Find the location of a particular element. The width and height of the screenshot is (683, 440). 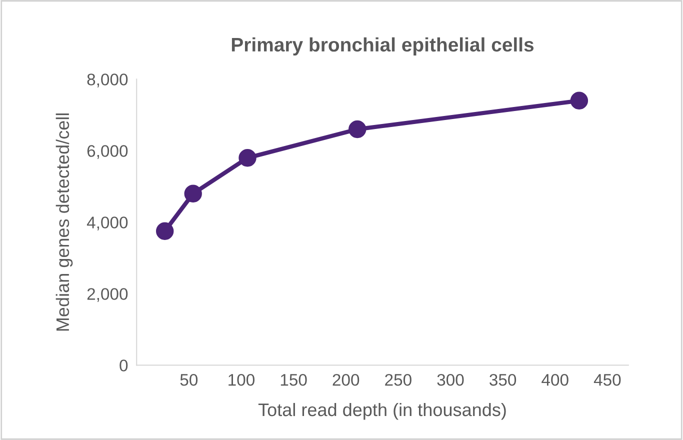

x-axis-title: Total read depth (in thousands) is located at coordinates (382, 411).